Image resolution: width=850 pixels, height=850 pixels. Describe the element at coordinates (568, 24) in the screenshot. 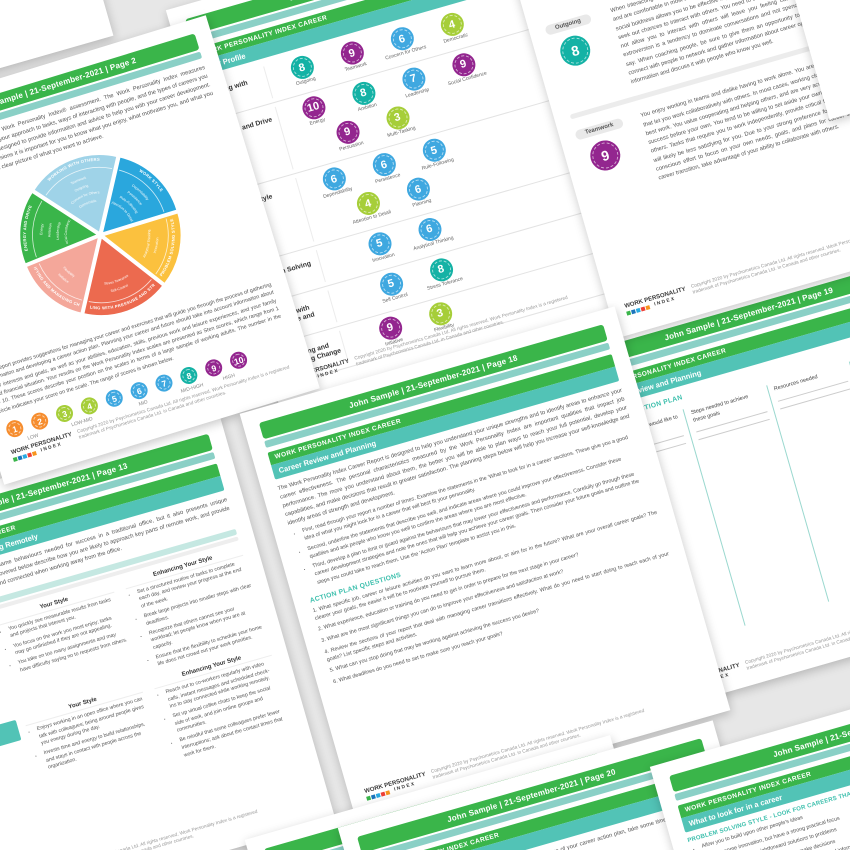

I see `trait-name-pill: Outgoing` at that location.